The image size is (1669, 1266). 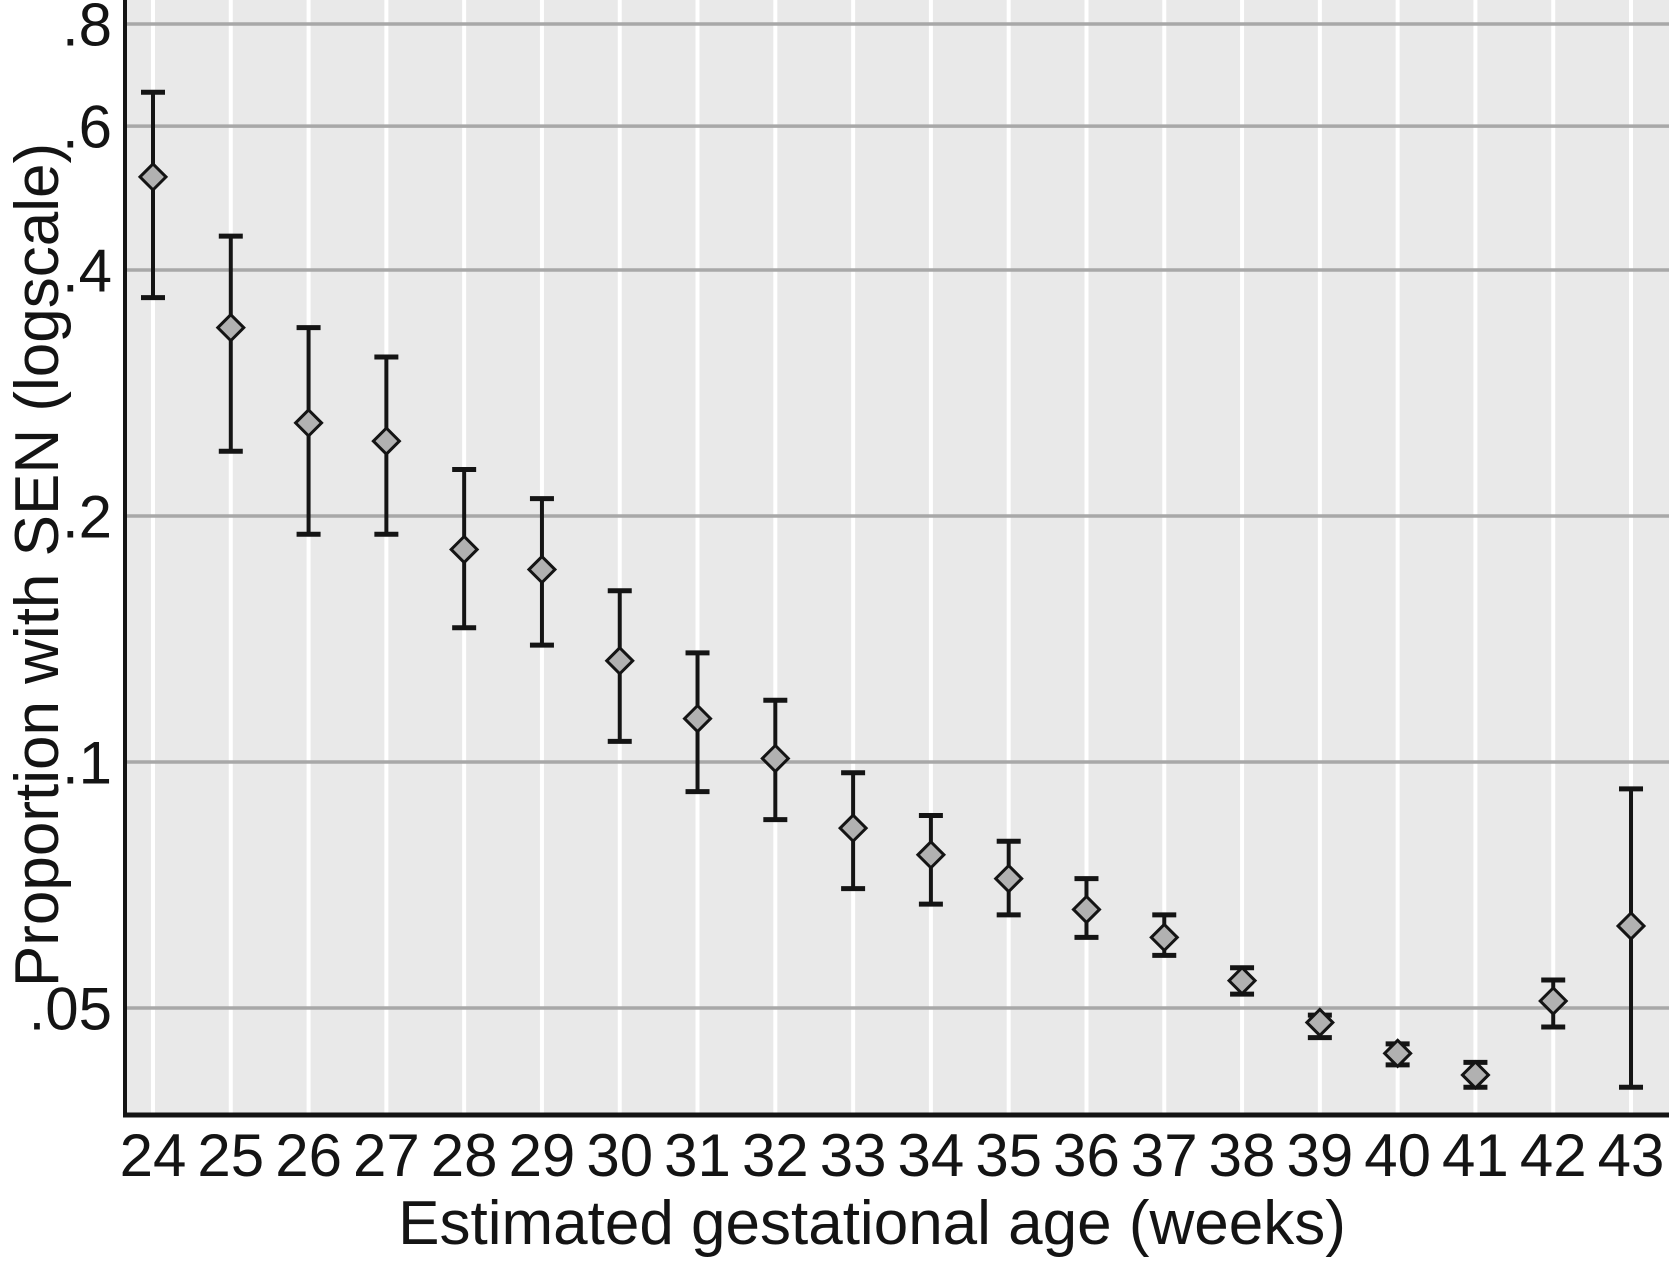 What do you see at coordinates (87, 270) in the screenshot?
I see `y-tick-label-.4: .4` at bounding box center [87, 270].